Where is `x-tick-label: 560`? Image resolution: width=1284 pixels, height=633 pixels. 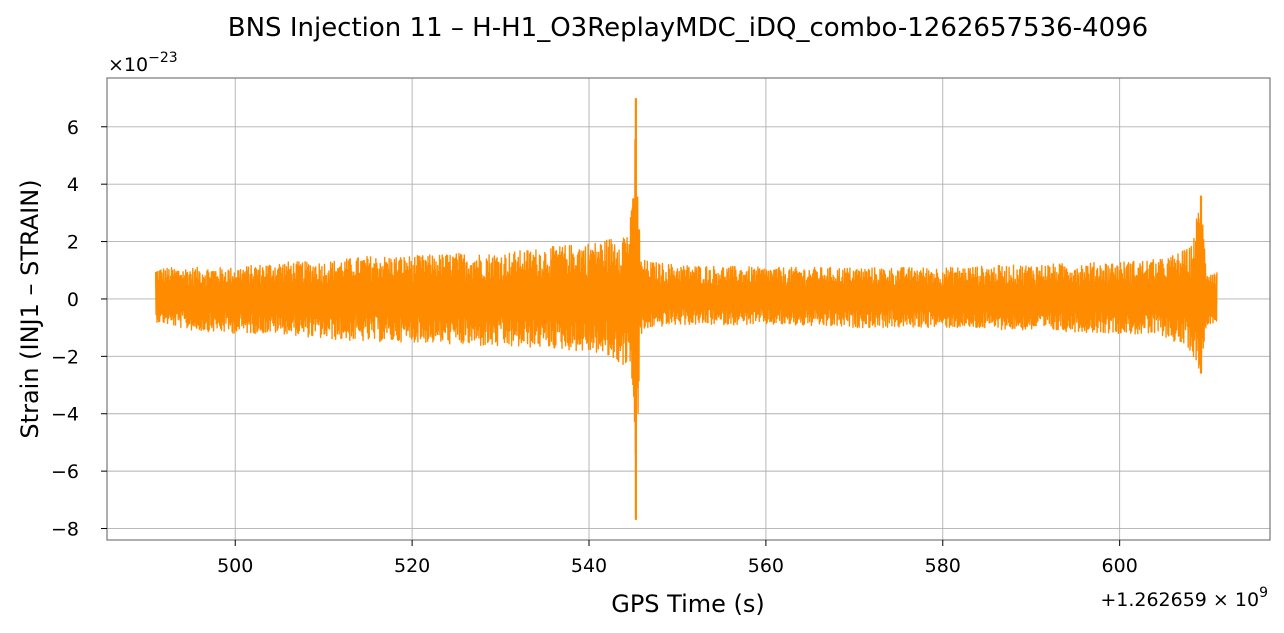 x-tick-label: 560 is located at coordinates (766, 566).